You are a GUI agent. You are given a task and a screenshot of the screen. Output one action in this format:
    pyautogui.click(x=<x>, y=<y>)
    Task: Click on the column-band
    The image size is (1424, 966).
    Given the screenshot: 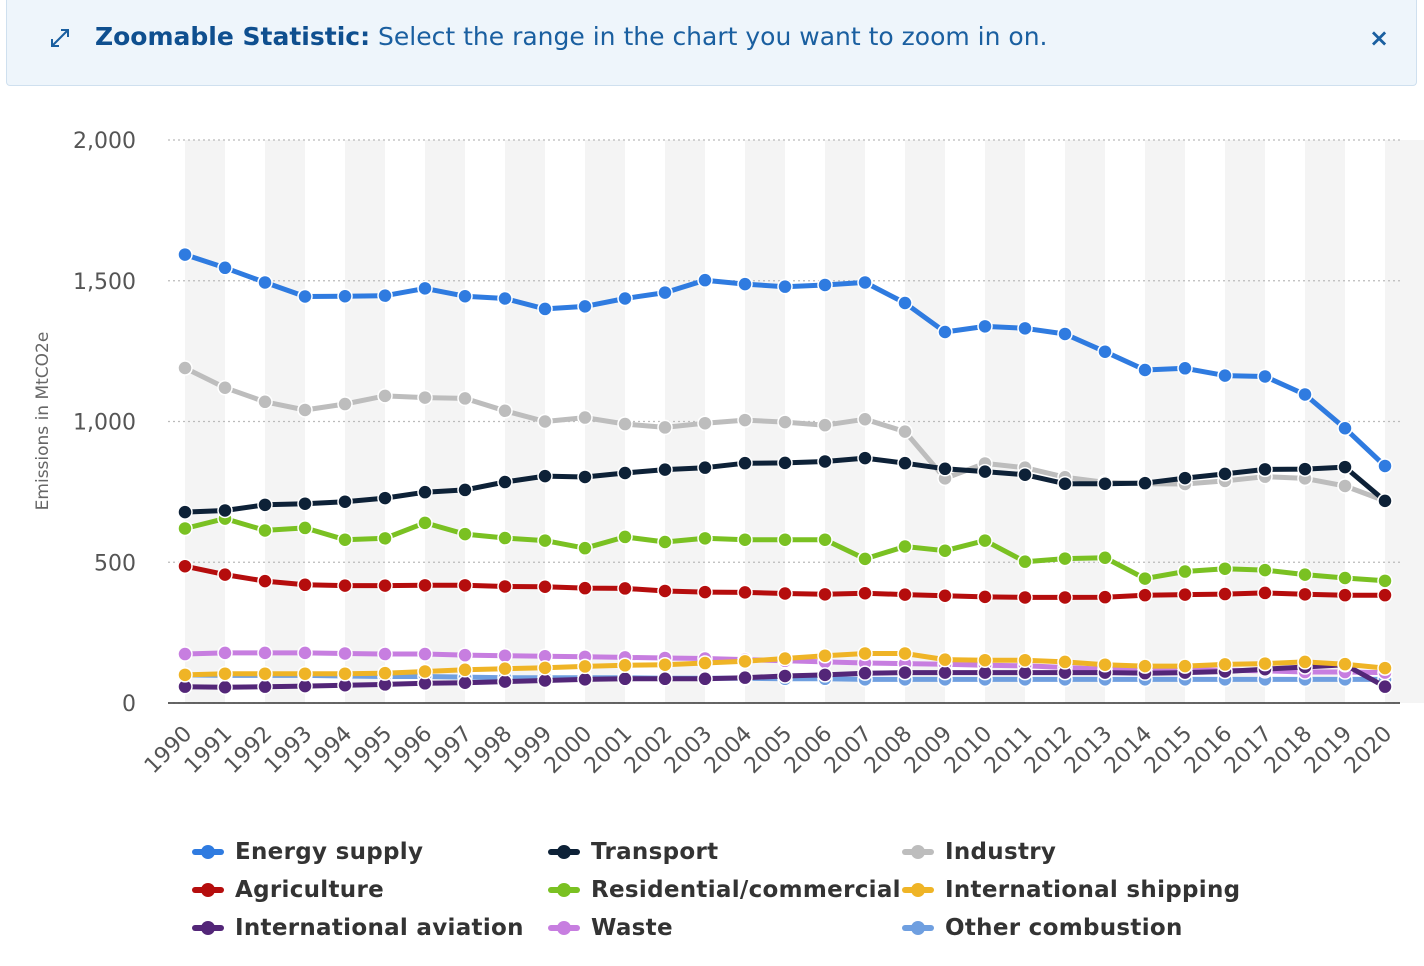 What is the action you would take?
    pyautogui.click(x=1404, y=421)
    